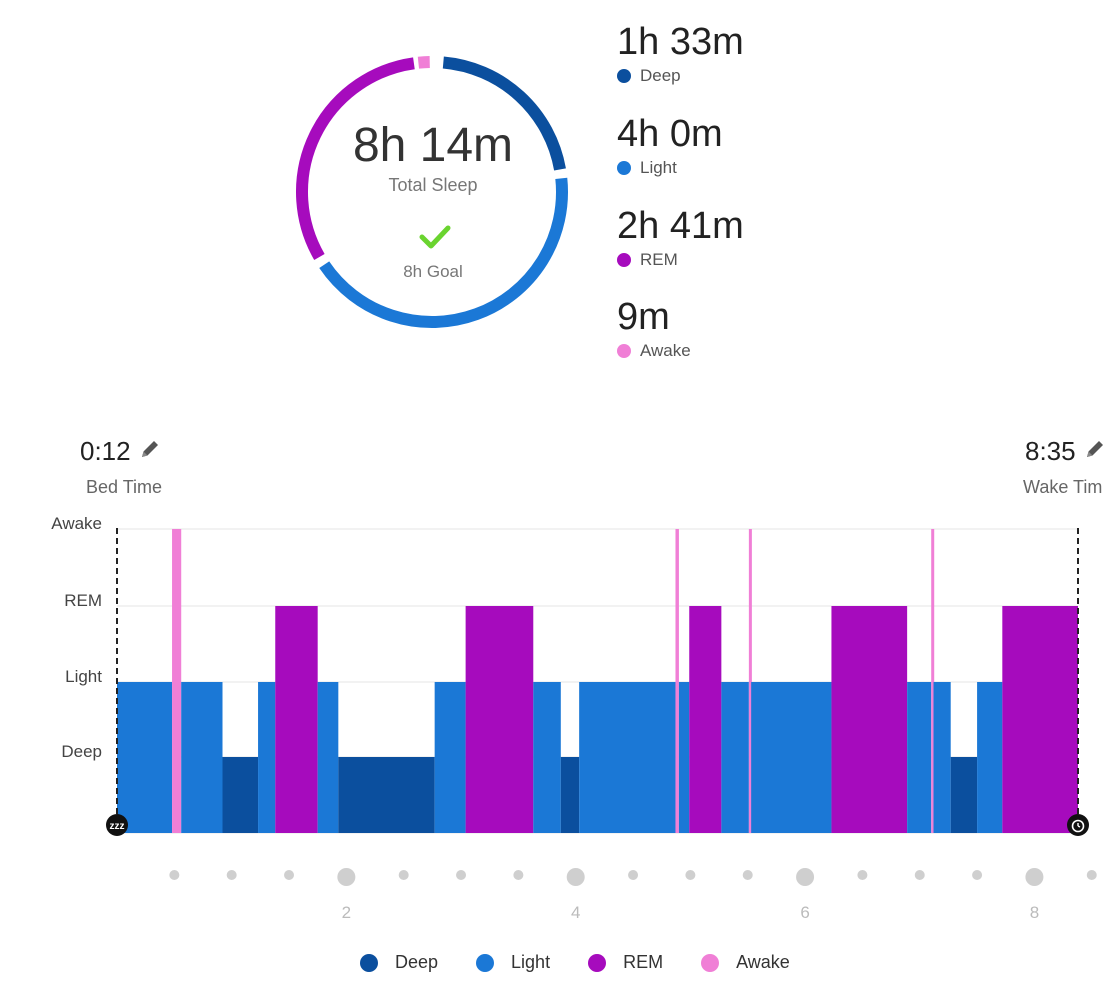 The image size is (1106, 999). What do you see at coordinates (83, 600) in the screenshot?
I see `y-label-rem: REM` at bounding box center [83, 600].